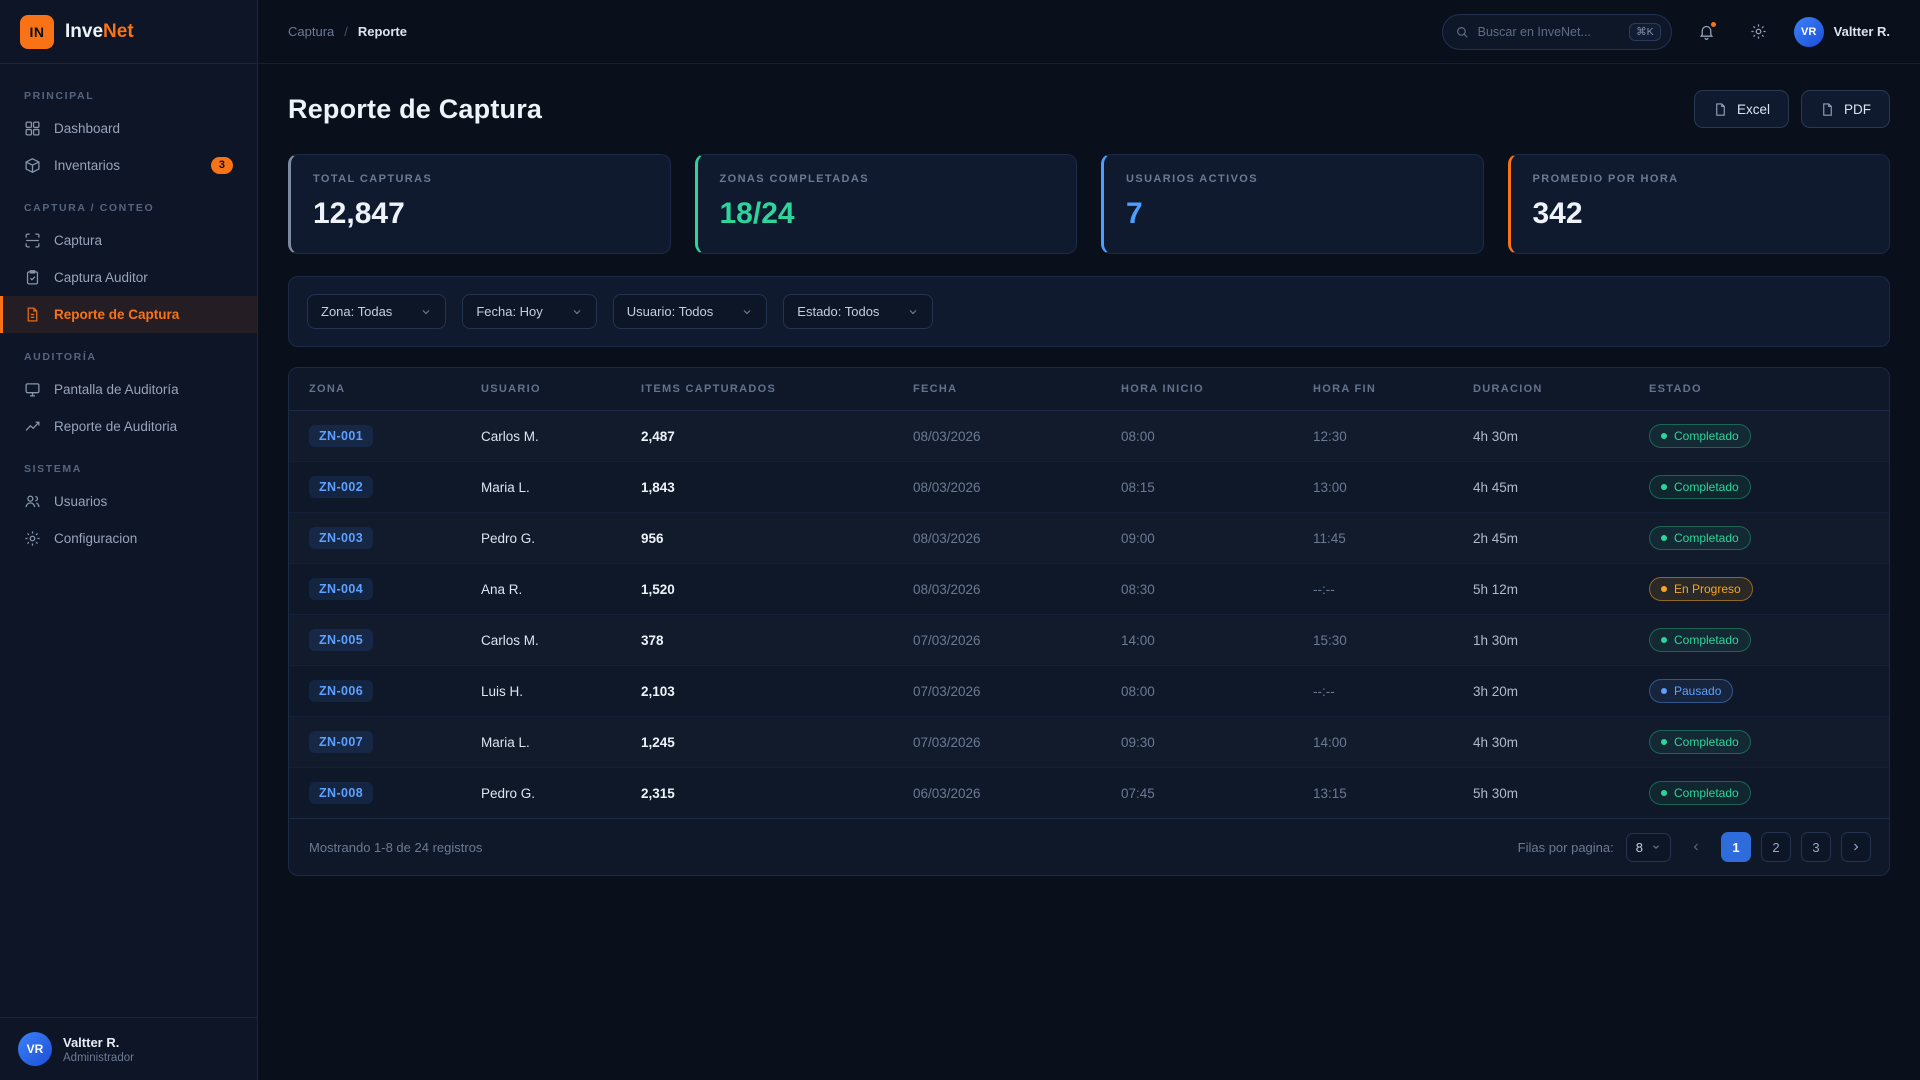  I want to click on breadcrumb-parent: Captura, so click(311, 31).